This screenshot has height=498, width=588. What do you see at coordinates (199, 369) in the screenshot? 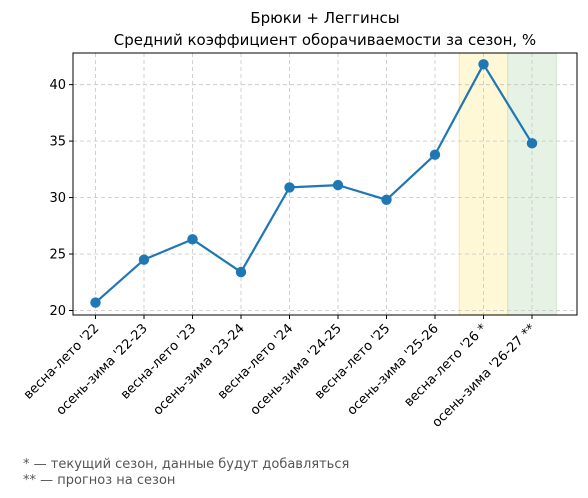
I see `x-tick-label: осень-зима '23-24` at bounding box center [199, 369].